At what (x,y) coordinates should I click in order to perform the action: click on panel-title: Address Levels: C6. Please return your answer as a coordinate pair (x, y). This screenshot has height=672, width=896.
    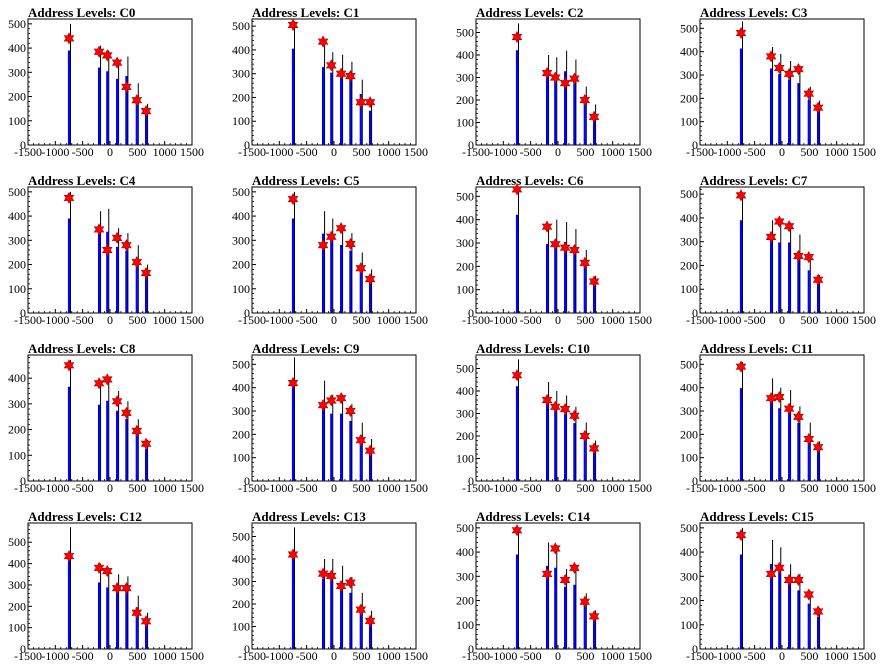
    Looking at the image, I should click on (530, 180).